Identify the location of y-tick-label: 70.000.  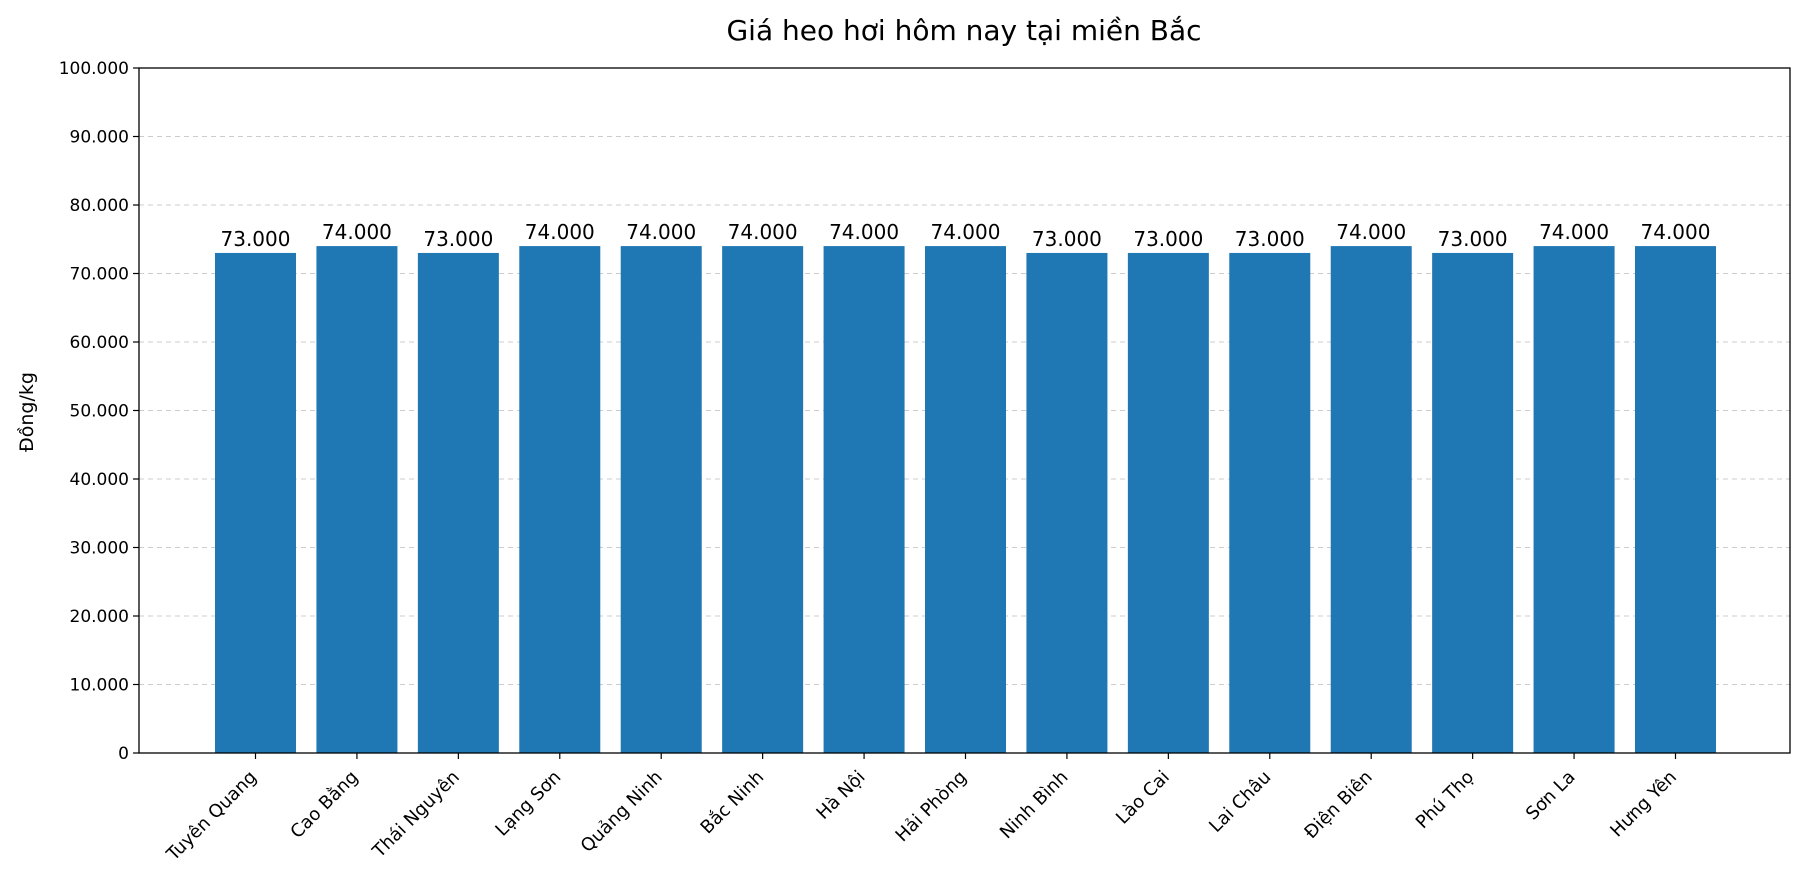
(99, 275).